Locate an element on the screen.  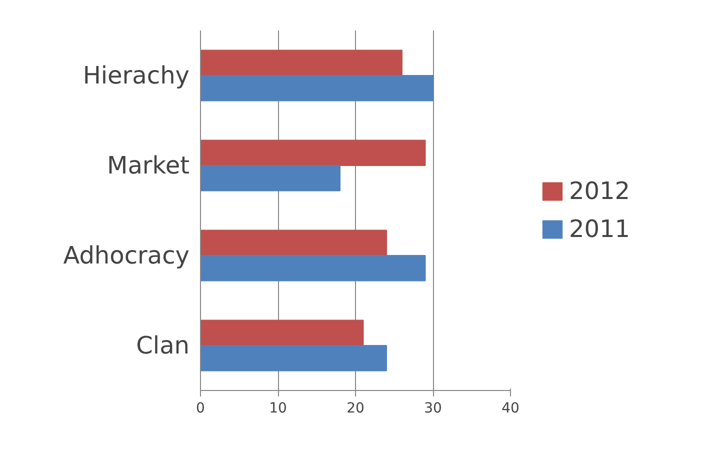
x-tick-label: 30 is located at coordinates (433, 408).